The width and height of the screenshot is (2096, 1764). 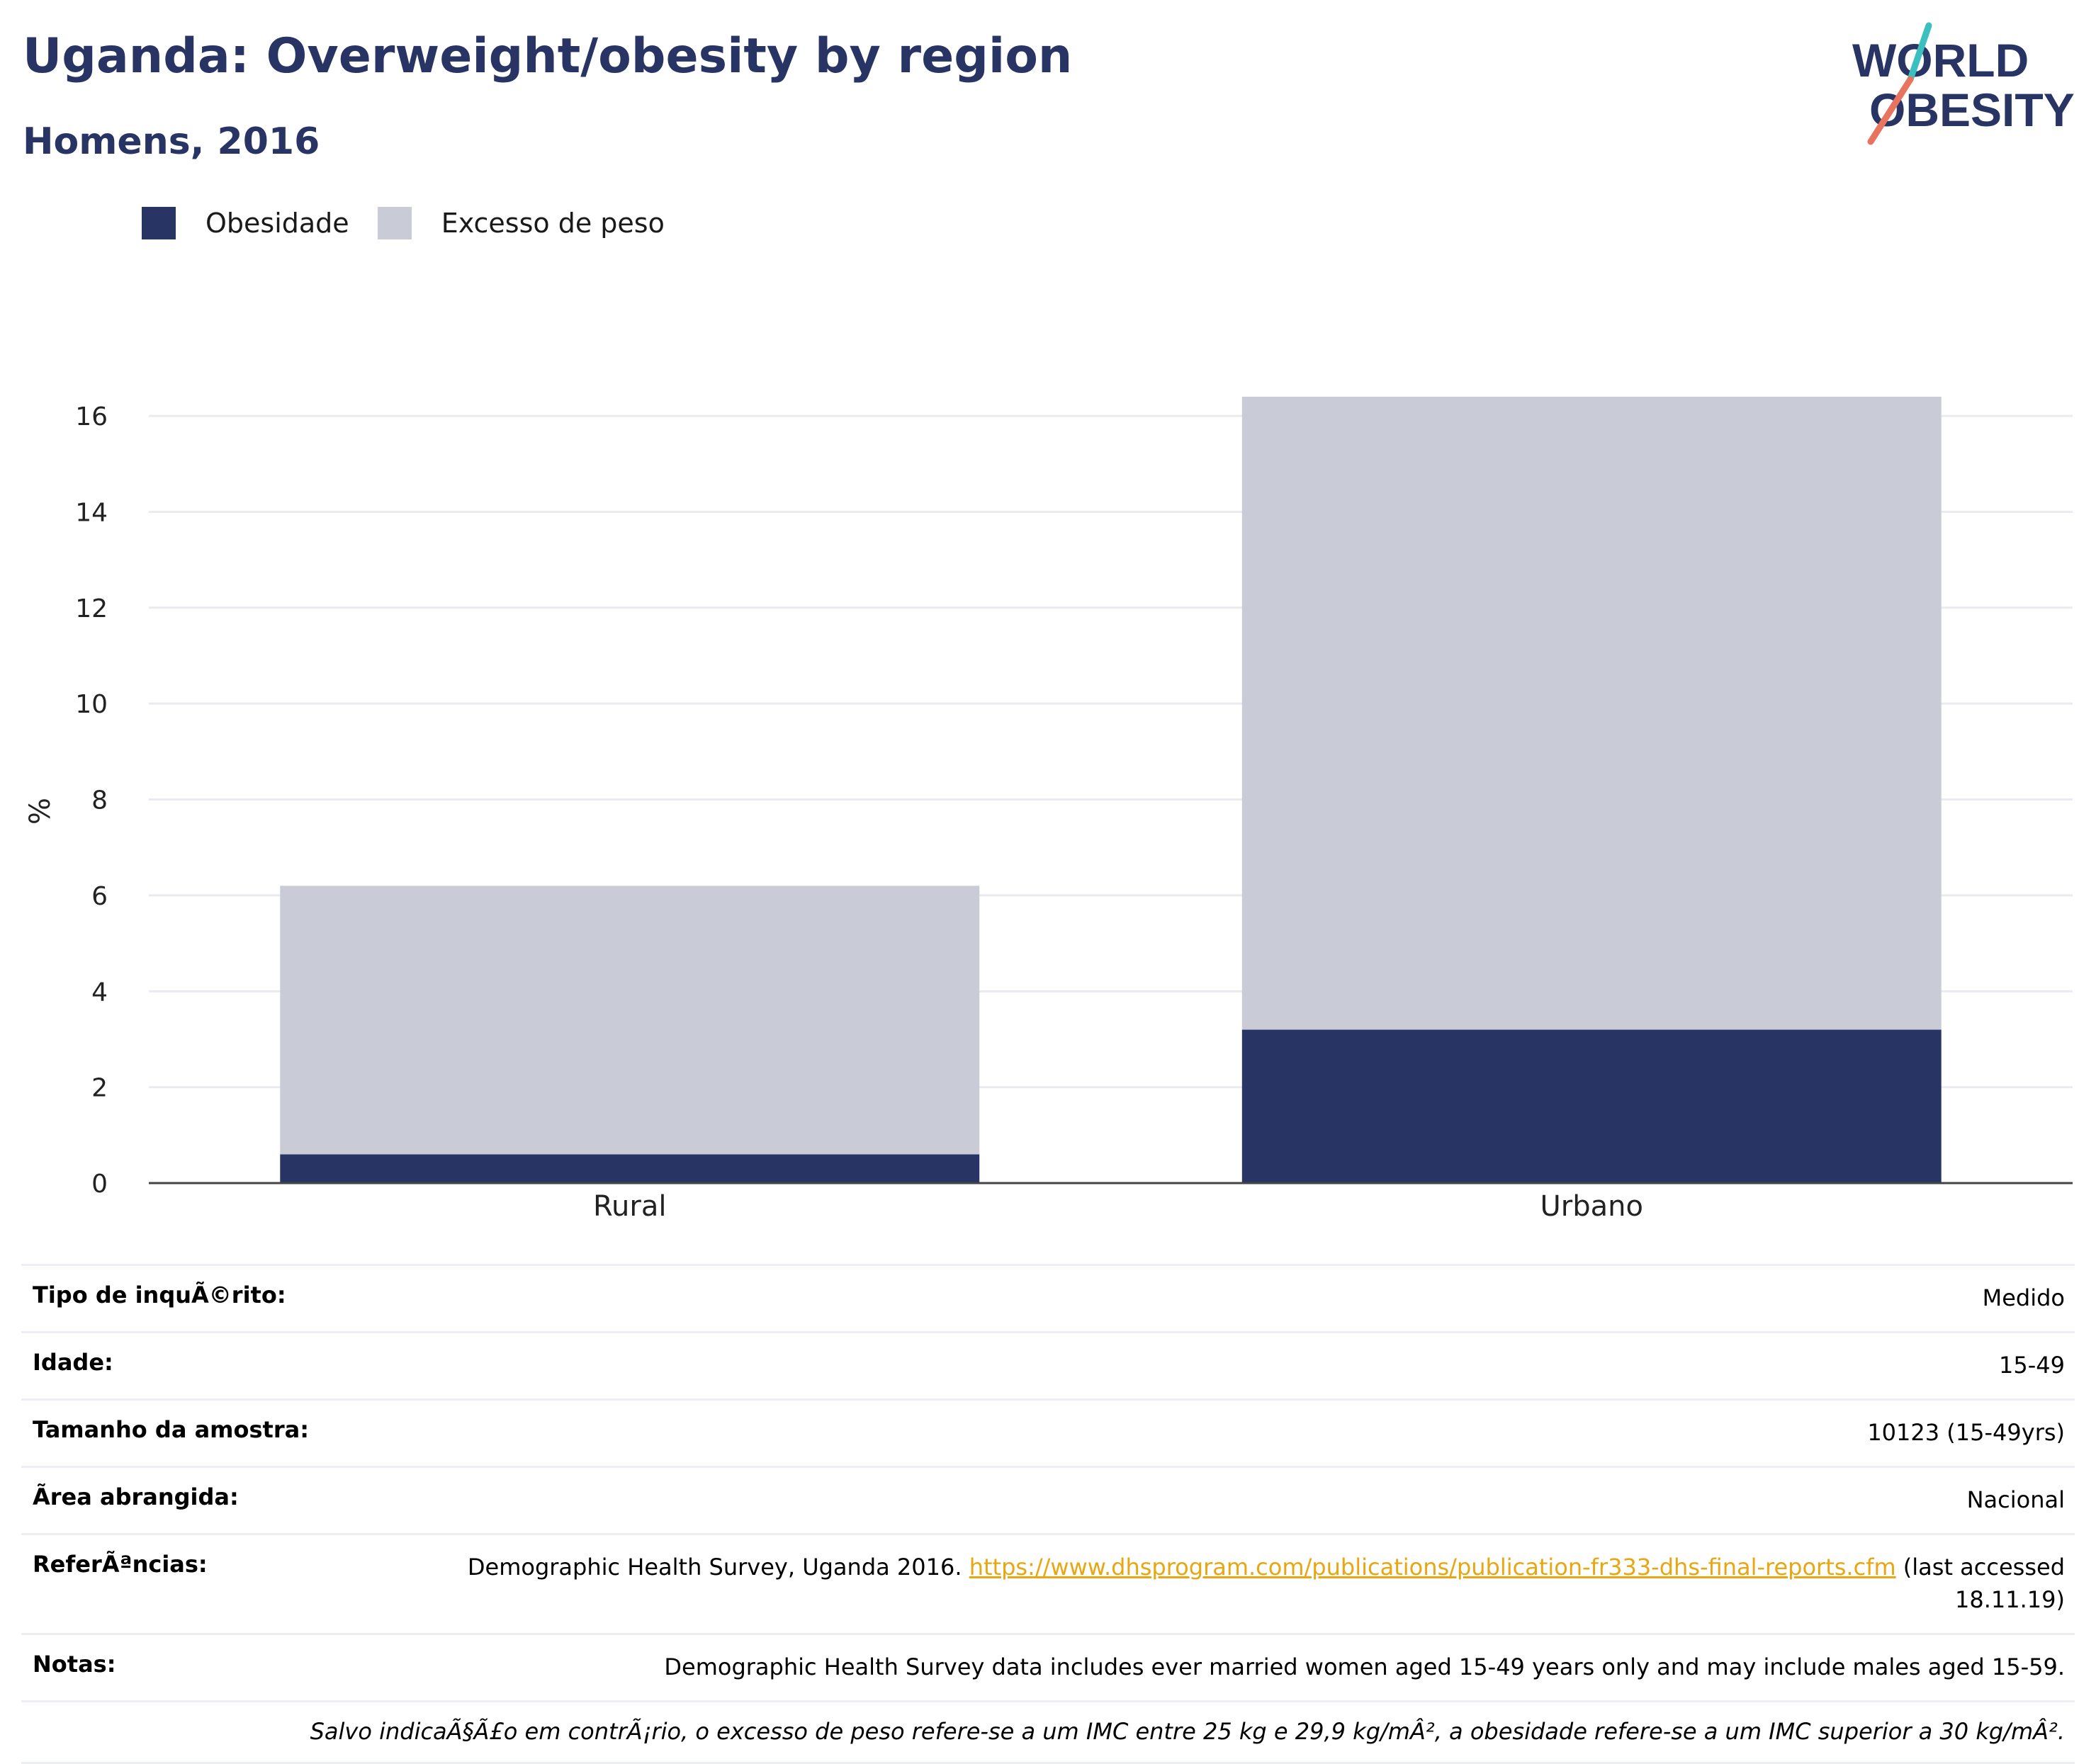 I want to click on y-tick-label: 16, so click(x=91, y=416).